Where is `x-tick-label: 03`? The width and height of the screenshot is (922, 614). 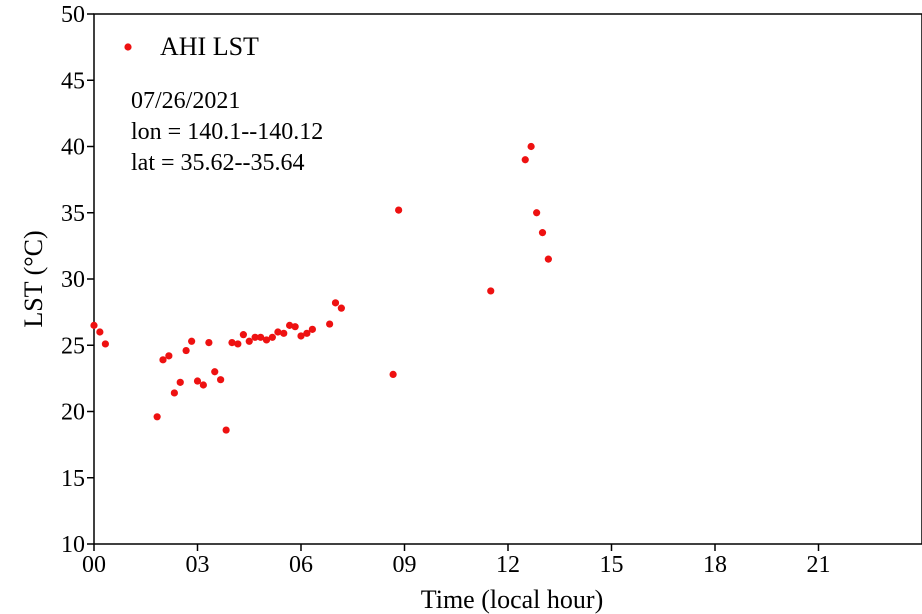
x-tick-label: 03 is located at coordinates (198, 565).